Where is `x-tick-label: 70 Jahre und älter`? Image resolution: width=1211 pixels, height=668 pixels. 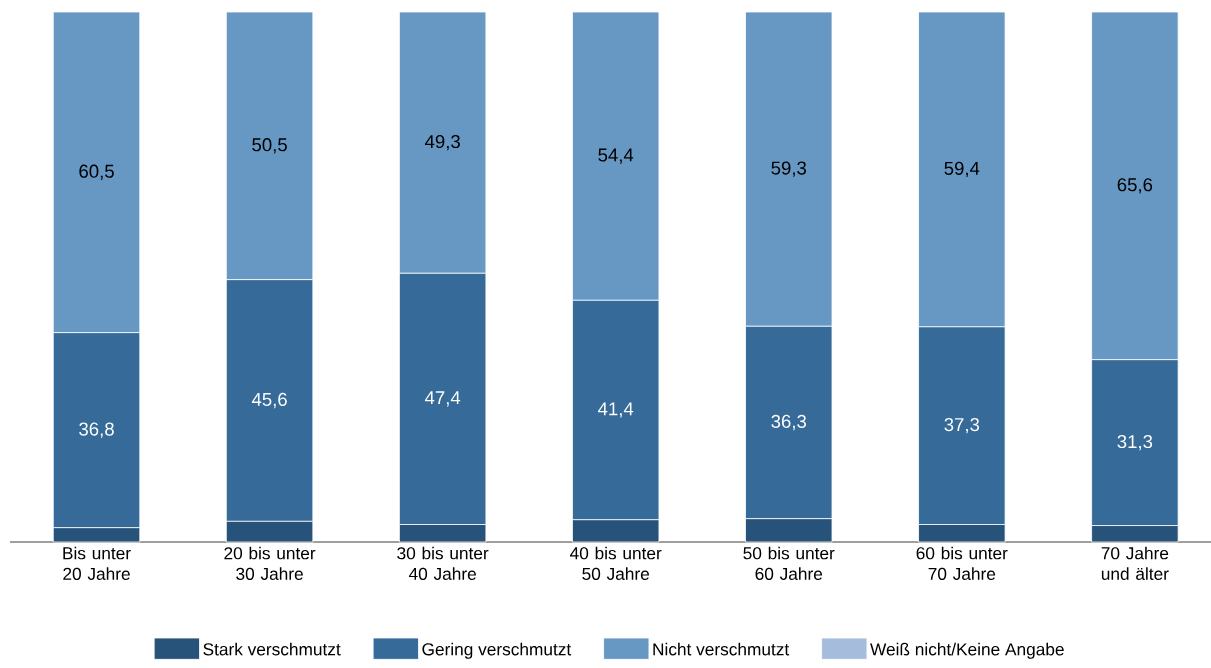 x-tick-label: 70 Jahre und älter is located at coordinates (1135, 563).